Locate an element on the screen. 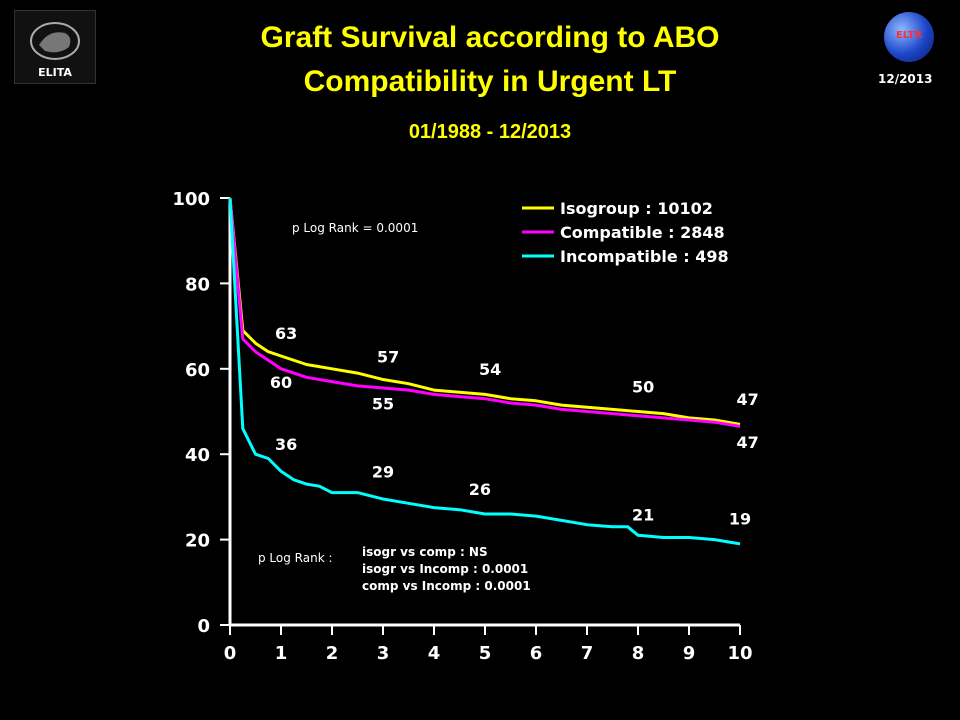  liver-emblem-icon is located at coordinates (55, 41).